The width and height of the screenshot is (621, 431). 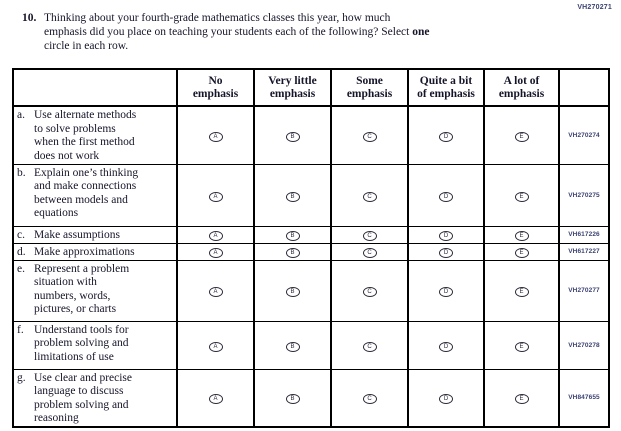 I want to click on answer-oval-b-very-little: B, so click(x=292, y=196).